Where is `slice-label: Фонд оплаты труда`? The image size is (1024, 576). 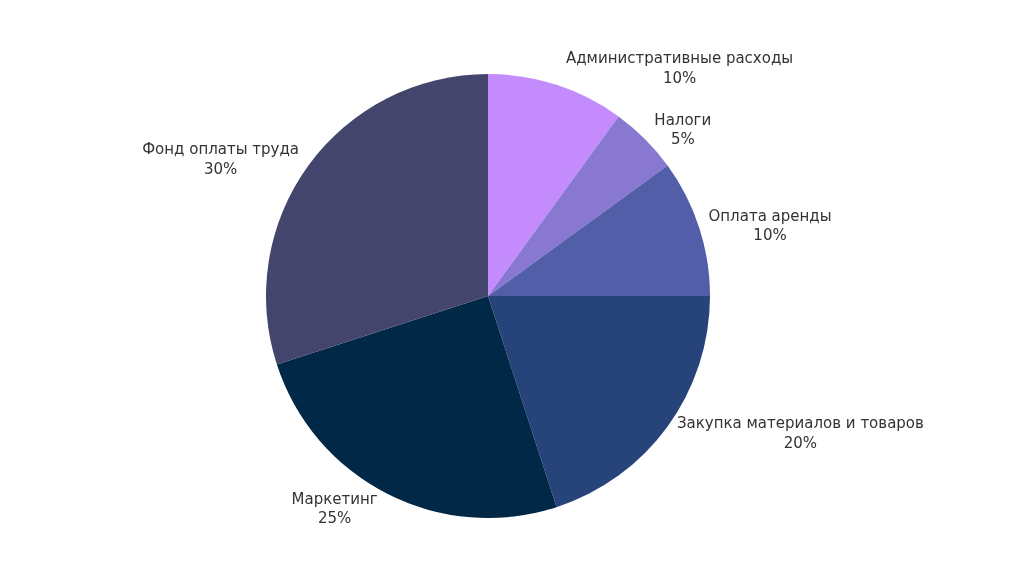
slice-label: Фонд оплаты труда is located at coordinates (221, 149).